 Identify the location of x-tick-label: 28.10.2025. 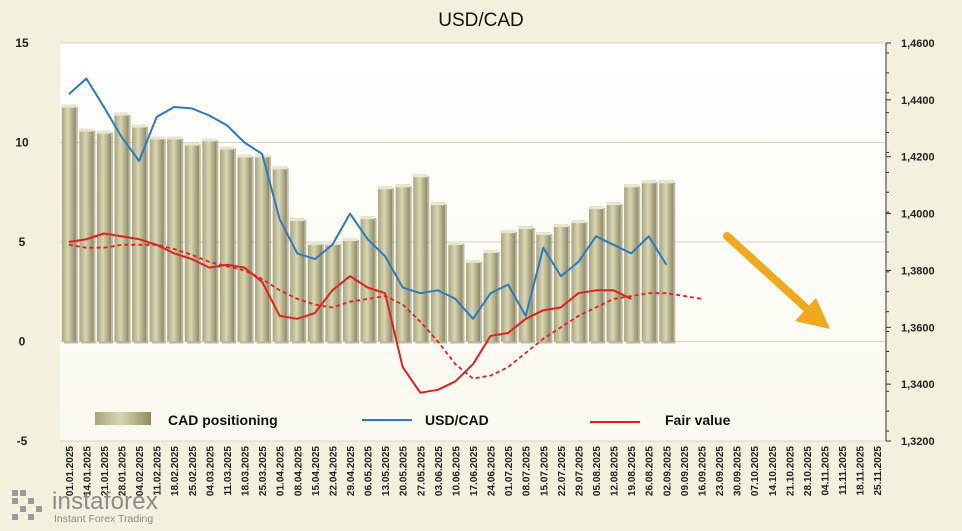
(808, 471).